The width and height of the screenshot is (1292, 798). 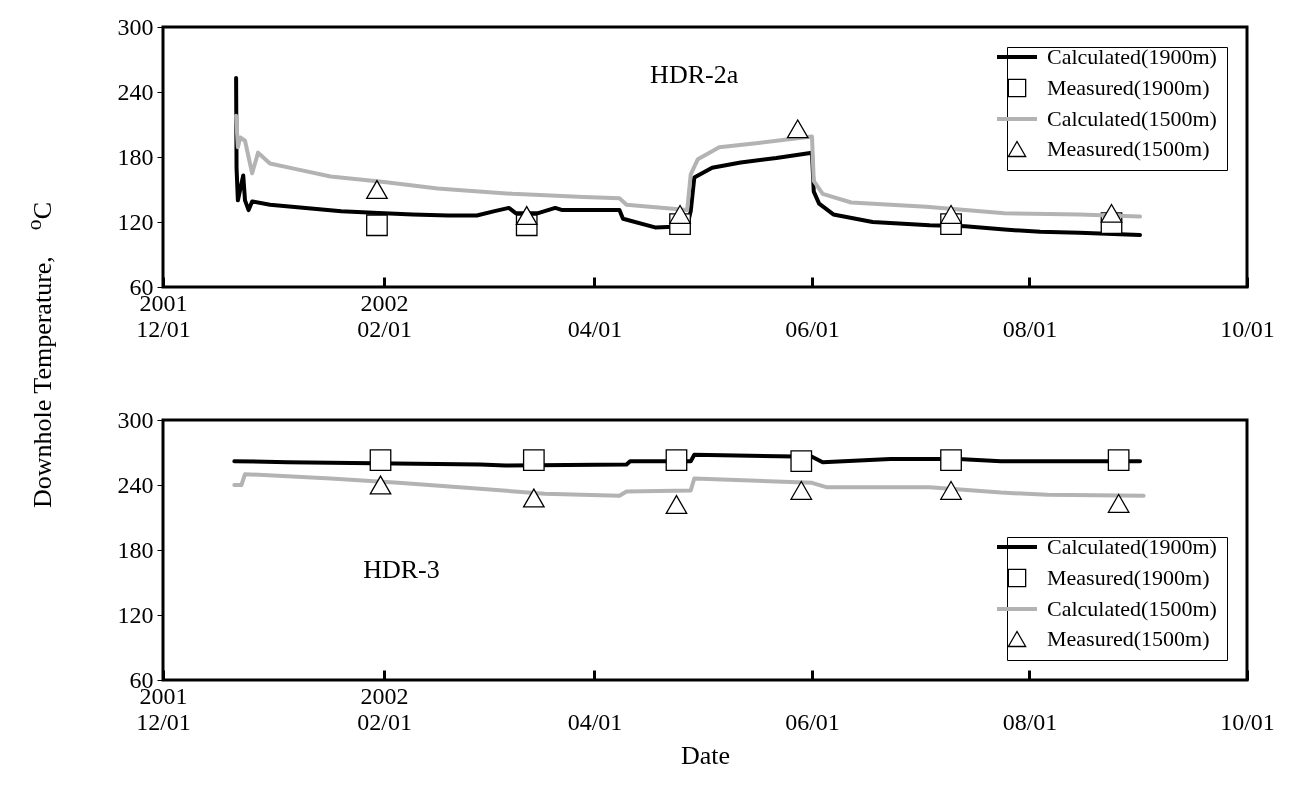 What do you see at coordinates (705, 755) in the screenshot?
I see `x-axis-title: Date` at bounding box center [705, 755].